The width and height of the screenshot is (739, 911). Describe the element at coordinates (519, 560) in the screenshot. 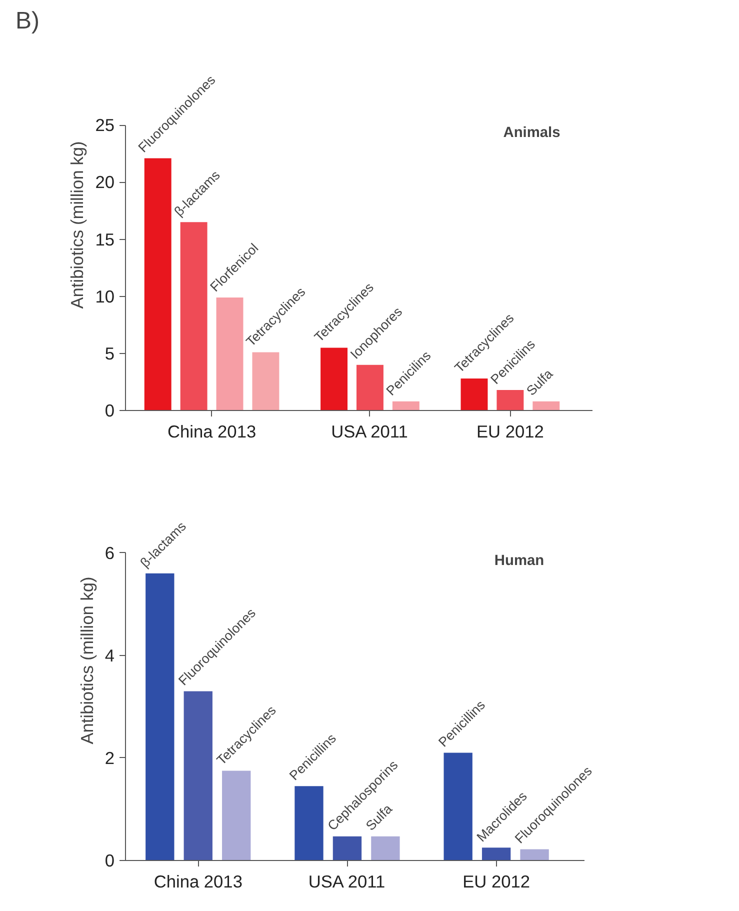

I see `chart-title: Human` at that location.